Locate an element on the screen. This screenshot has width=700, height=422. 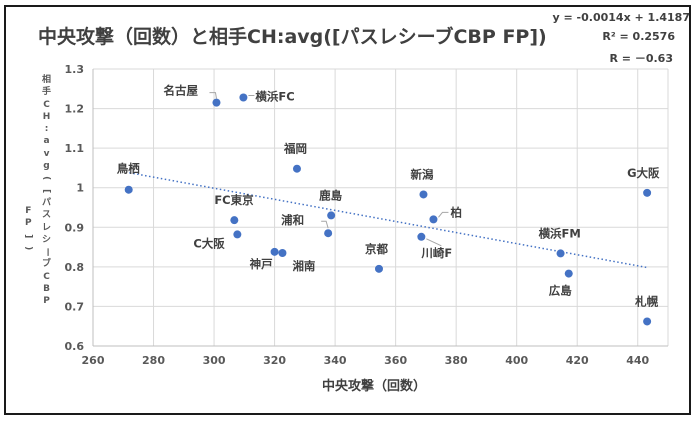
data-point-label: C大阪 is located at coordinates (209, 243).